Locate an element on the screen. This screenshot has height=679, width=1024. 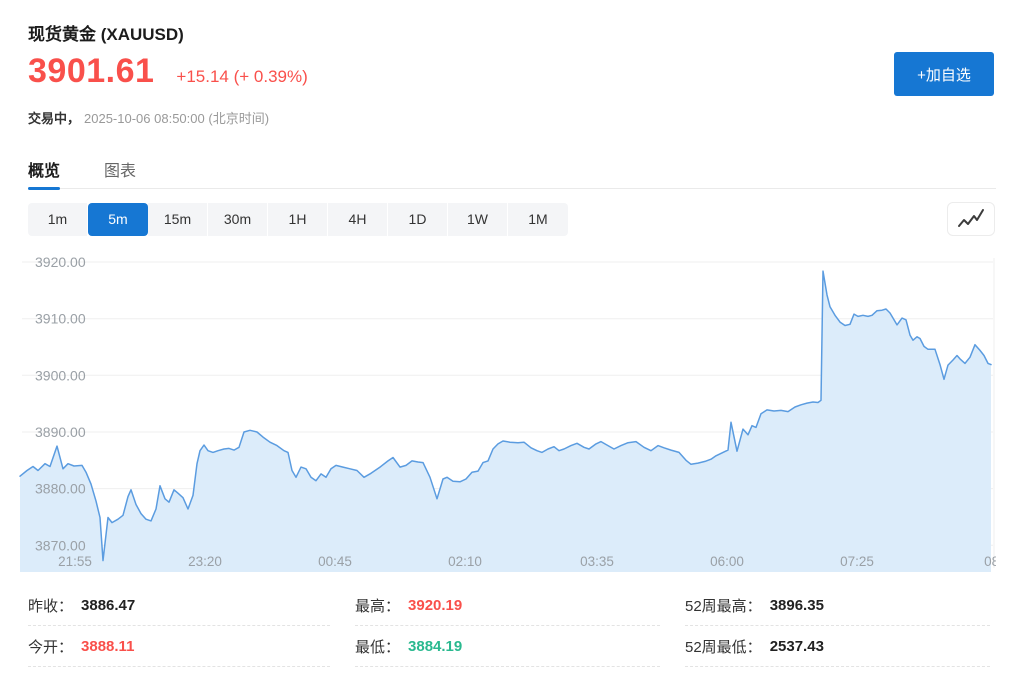
tab-overview-label: 概览 is located at coordinates (44, 171).